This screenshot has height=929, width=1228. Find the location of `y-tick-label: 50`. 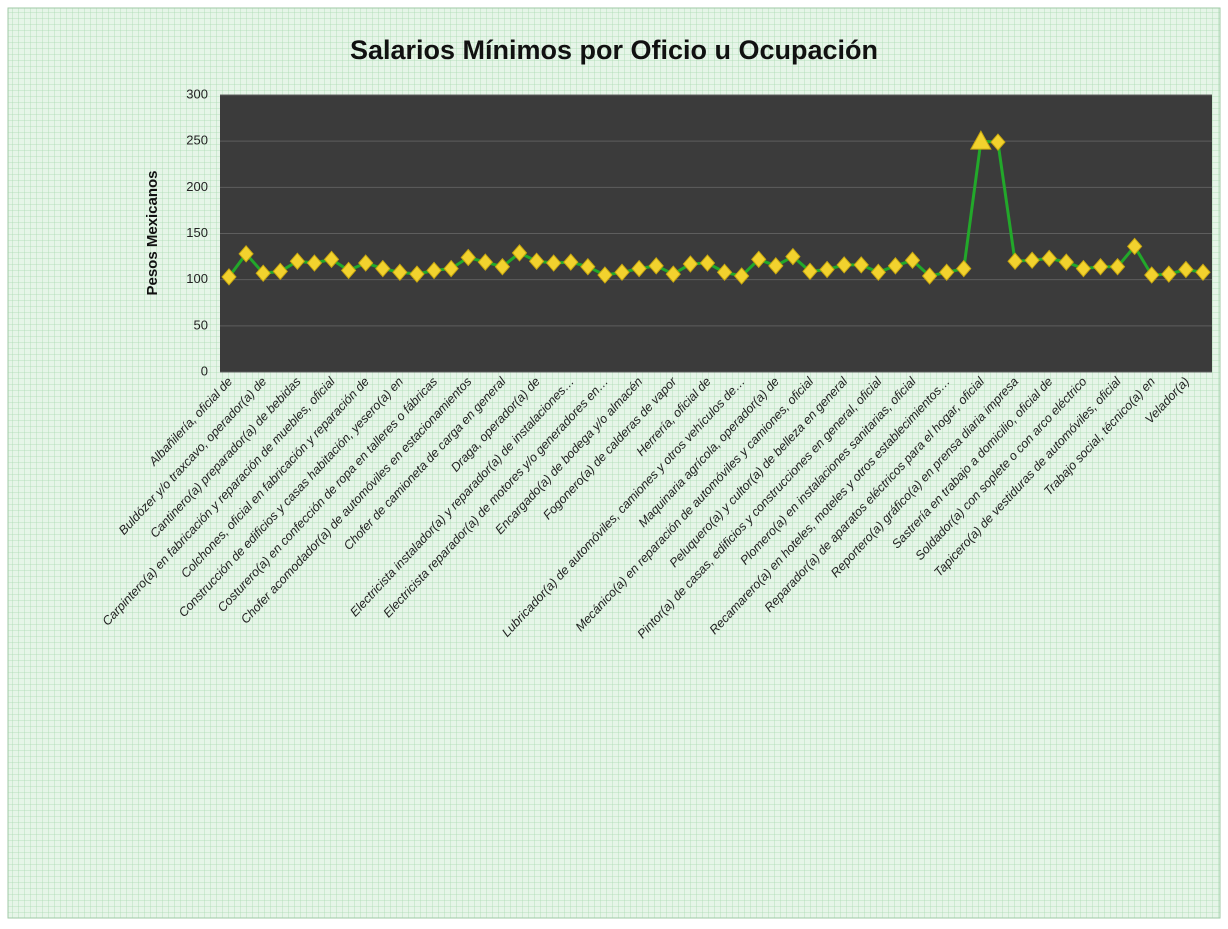

y-tick-label: 50 is located at coordinates (201, 324).